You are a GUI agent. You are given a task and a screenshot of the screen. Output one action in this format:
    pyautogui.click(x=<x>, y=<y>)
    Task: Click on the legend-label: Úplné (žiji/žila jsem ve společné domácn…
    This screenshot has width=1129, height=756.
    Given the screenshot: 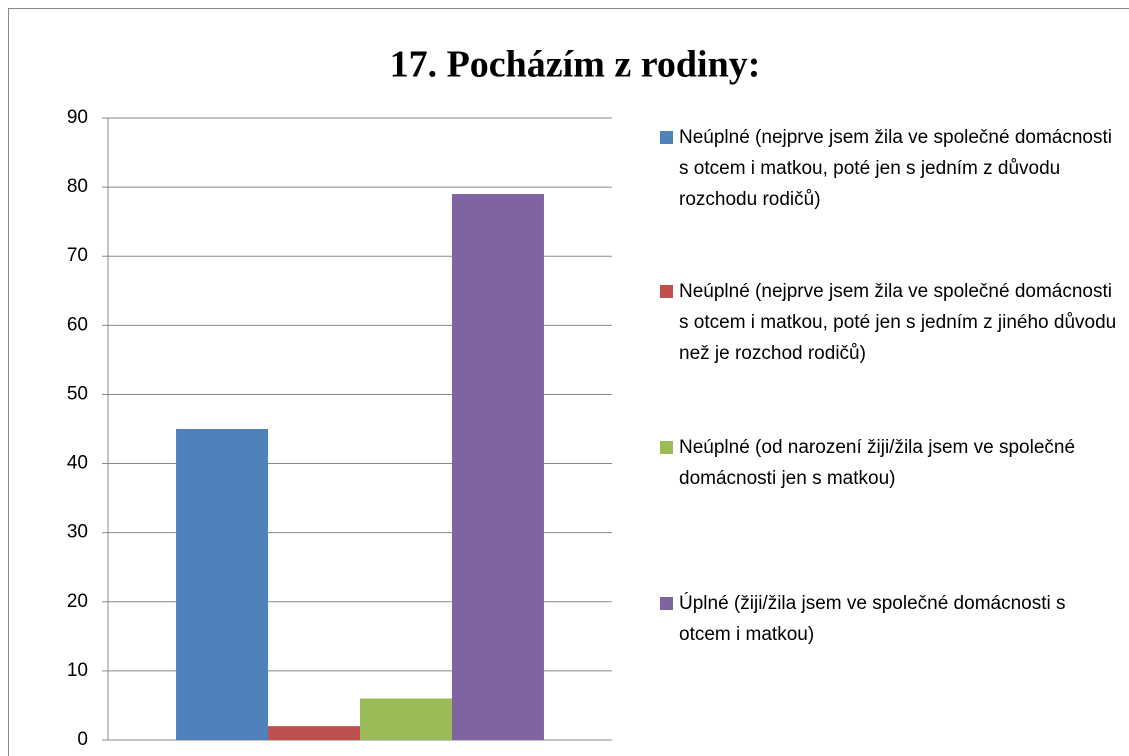 What is the action you would take?
    pyautogui.click(x=872, y=619)
    